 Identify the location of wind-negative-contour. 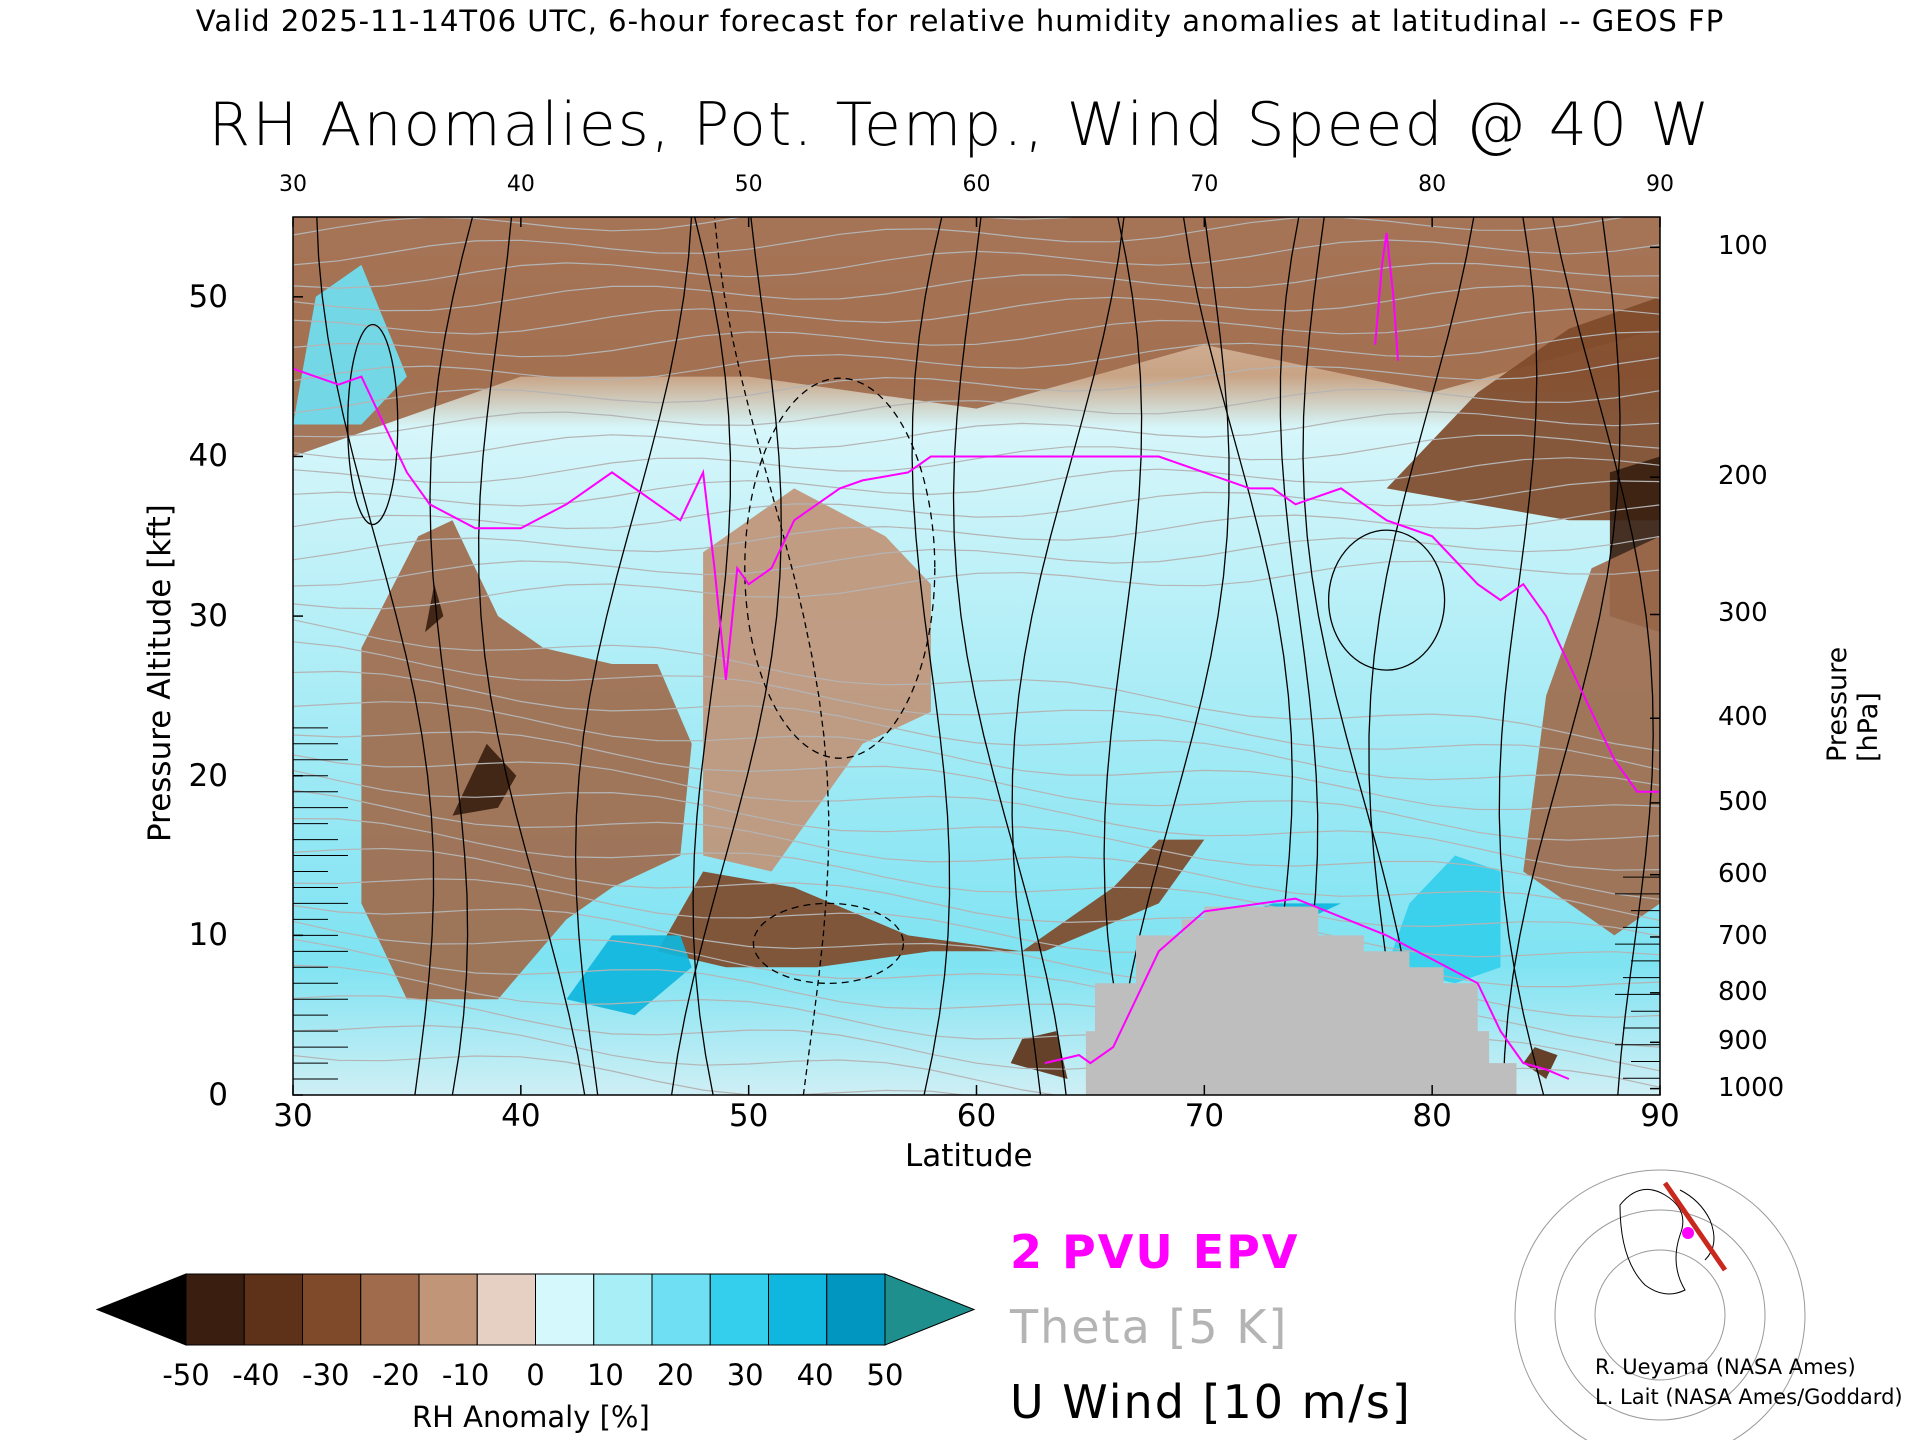
(828, 943).